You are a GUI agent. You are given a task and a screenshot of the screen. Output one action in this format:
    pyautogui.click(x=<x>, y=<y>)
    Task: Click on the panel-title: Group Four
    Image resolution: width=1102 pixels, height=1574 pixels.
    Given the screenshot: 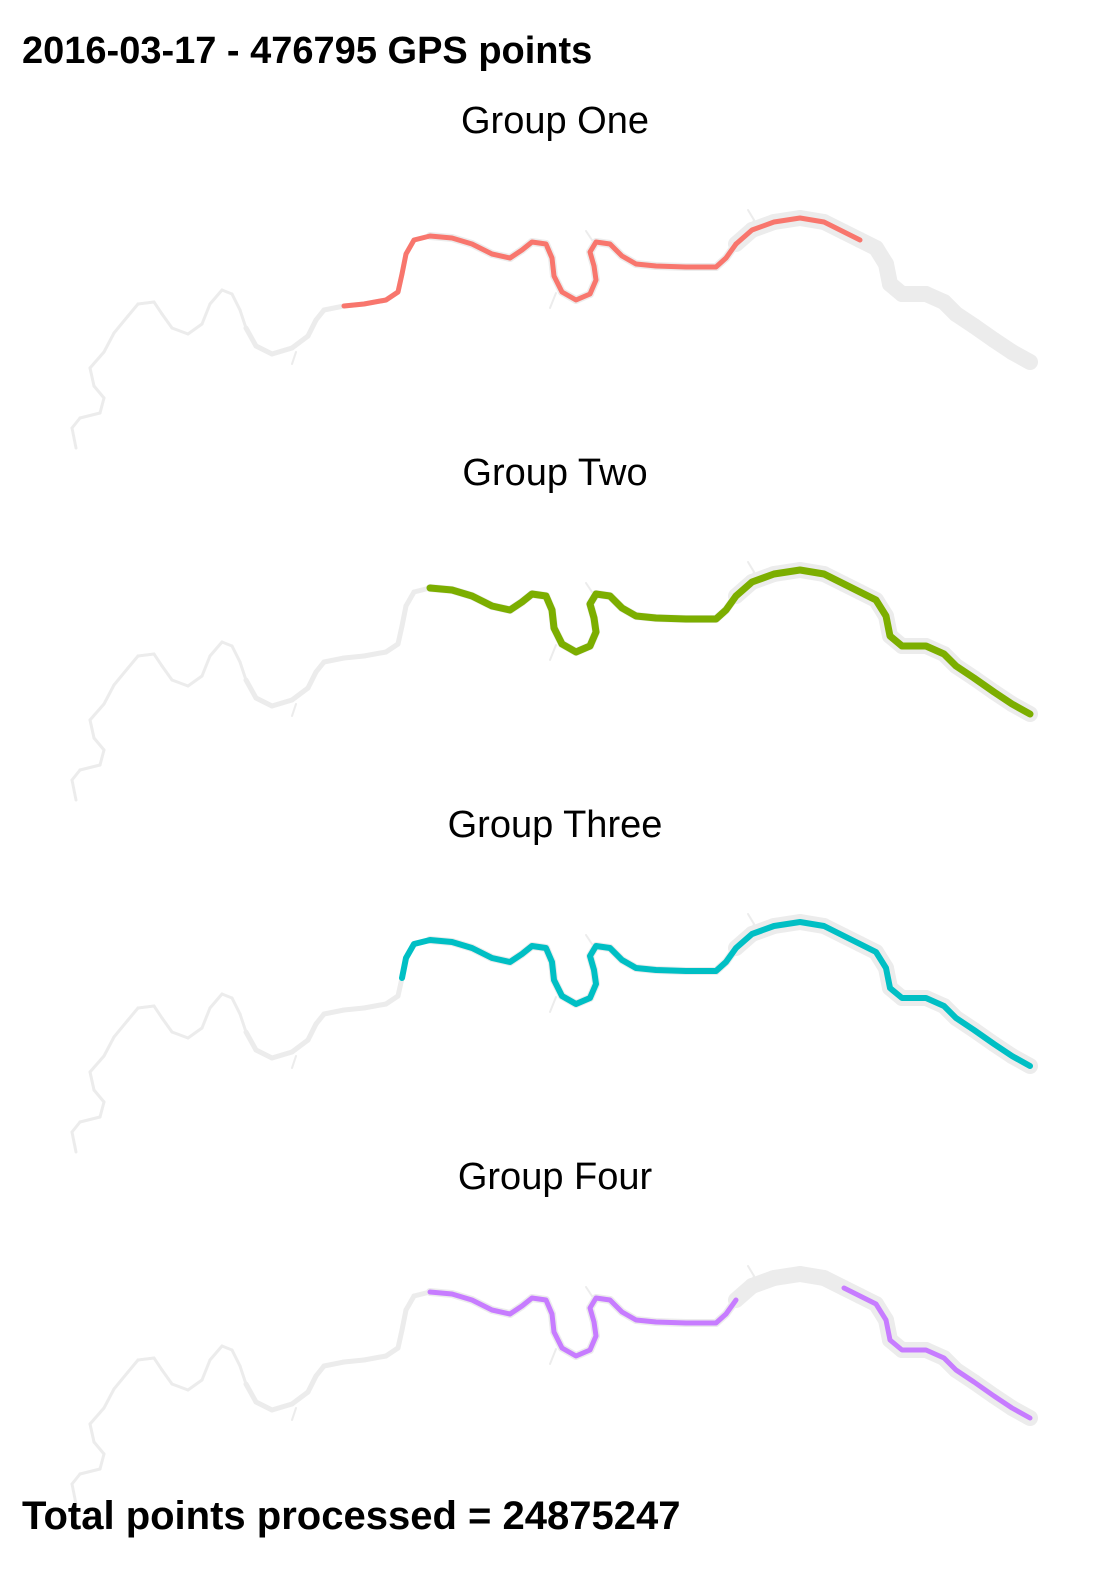 What is the action you would take?
    pyautogui.click(x=555, y=1177)
    